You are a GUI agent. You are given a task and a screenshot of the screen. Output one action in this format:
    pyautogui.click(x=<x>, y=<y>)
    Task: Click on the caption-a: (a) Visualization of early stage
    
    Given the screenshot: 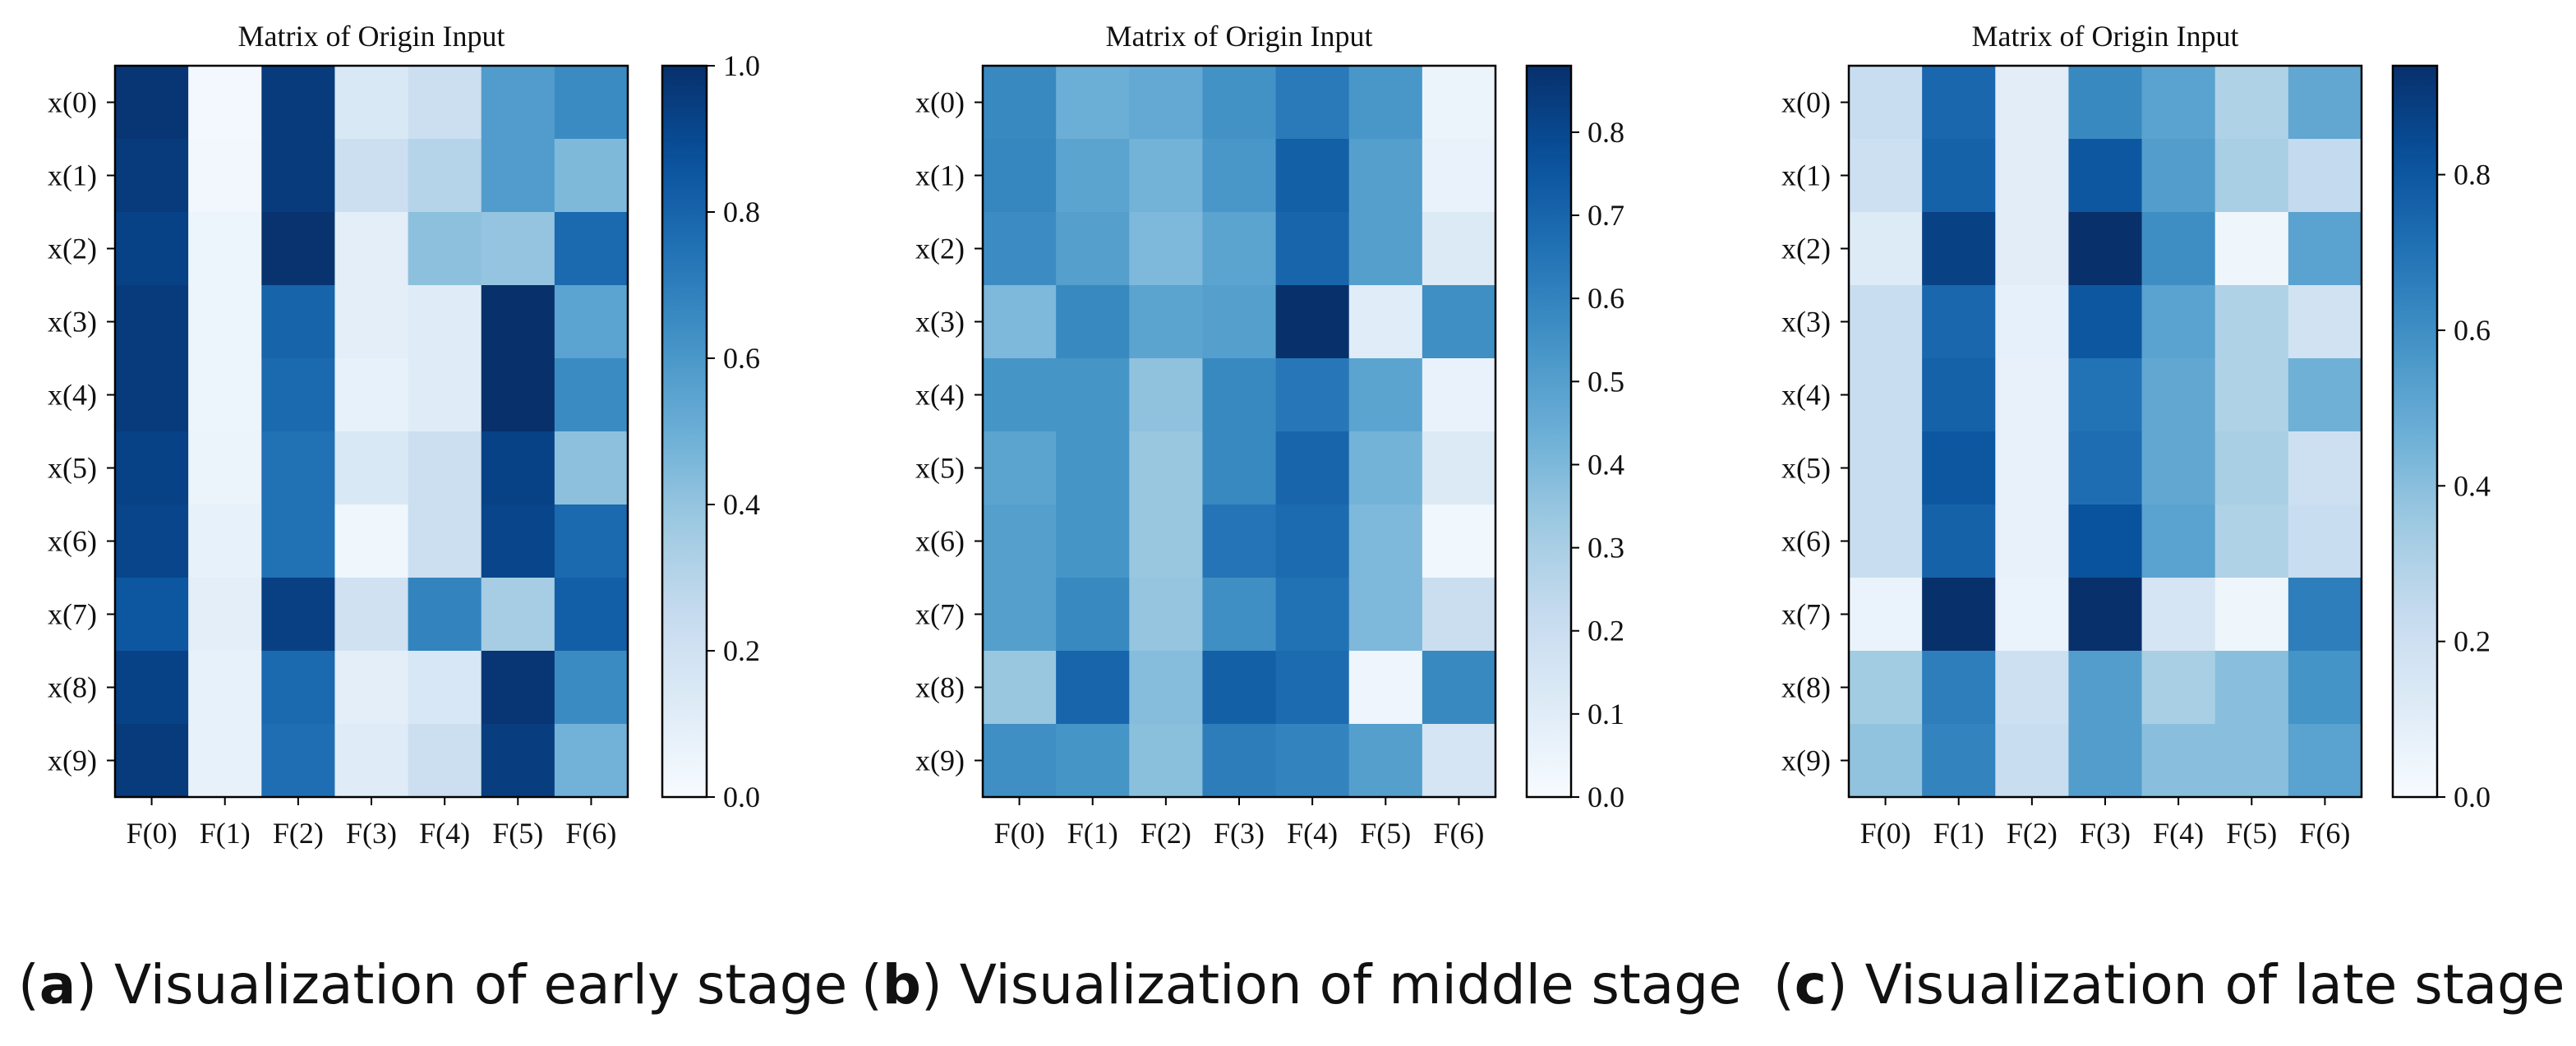 What is the action you would take?
    pyautogui.click(x=433, y=984)
    